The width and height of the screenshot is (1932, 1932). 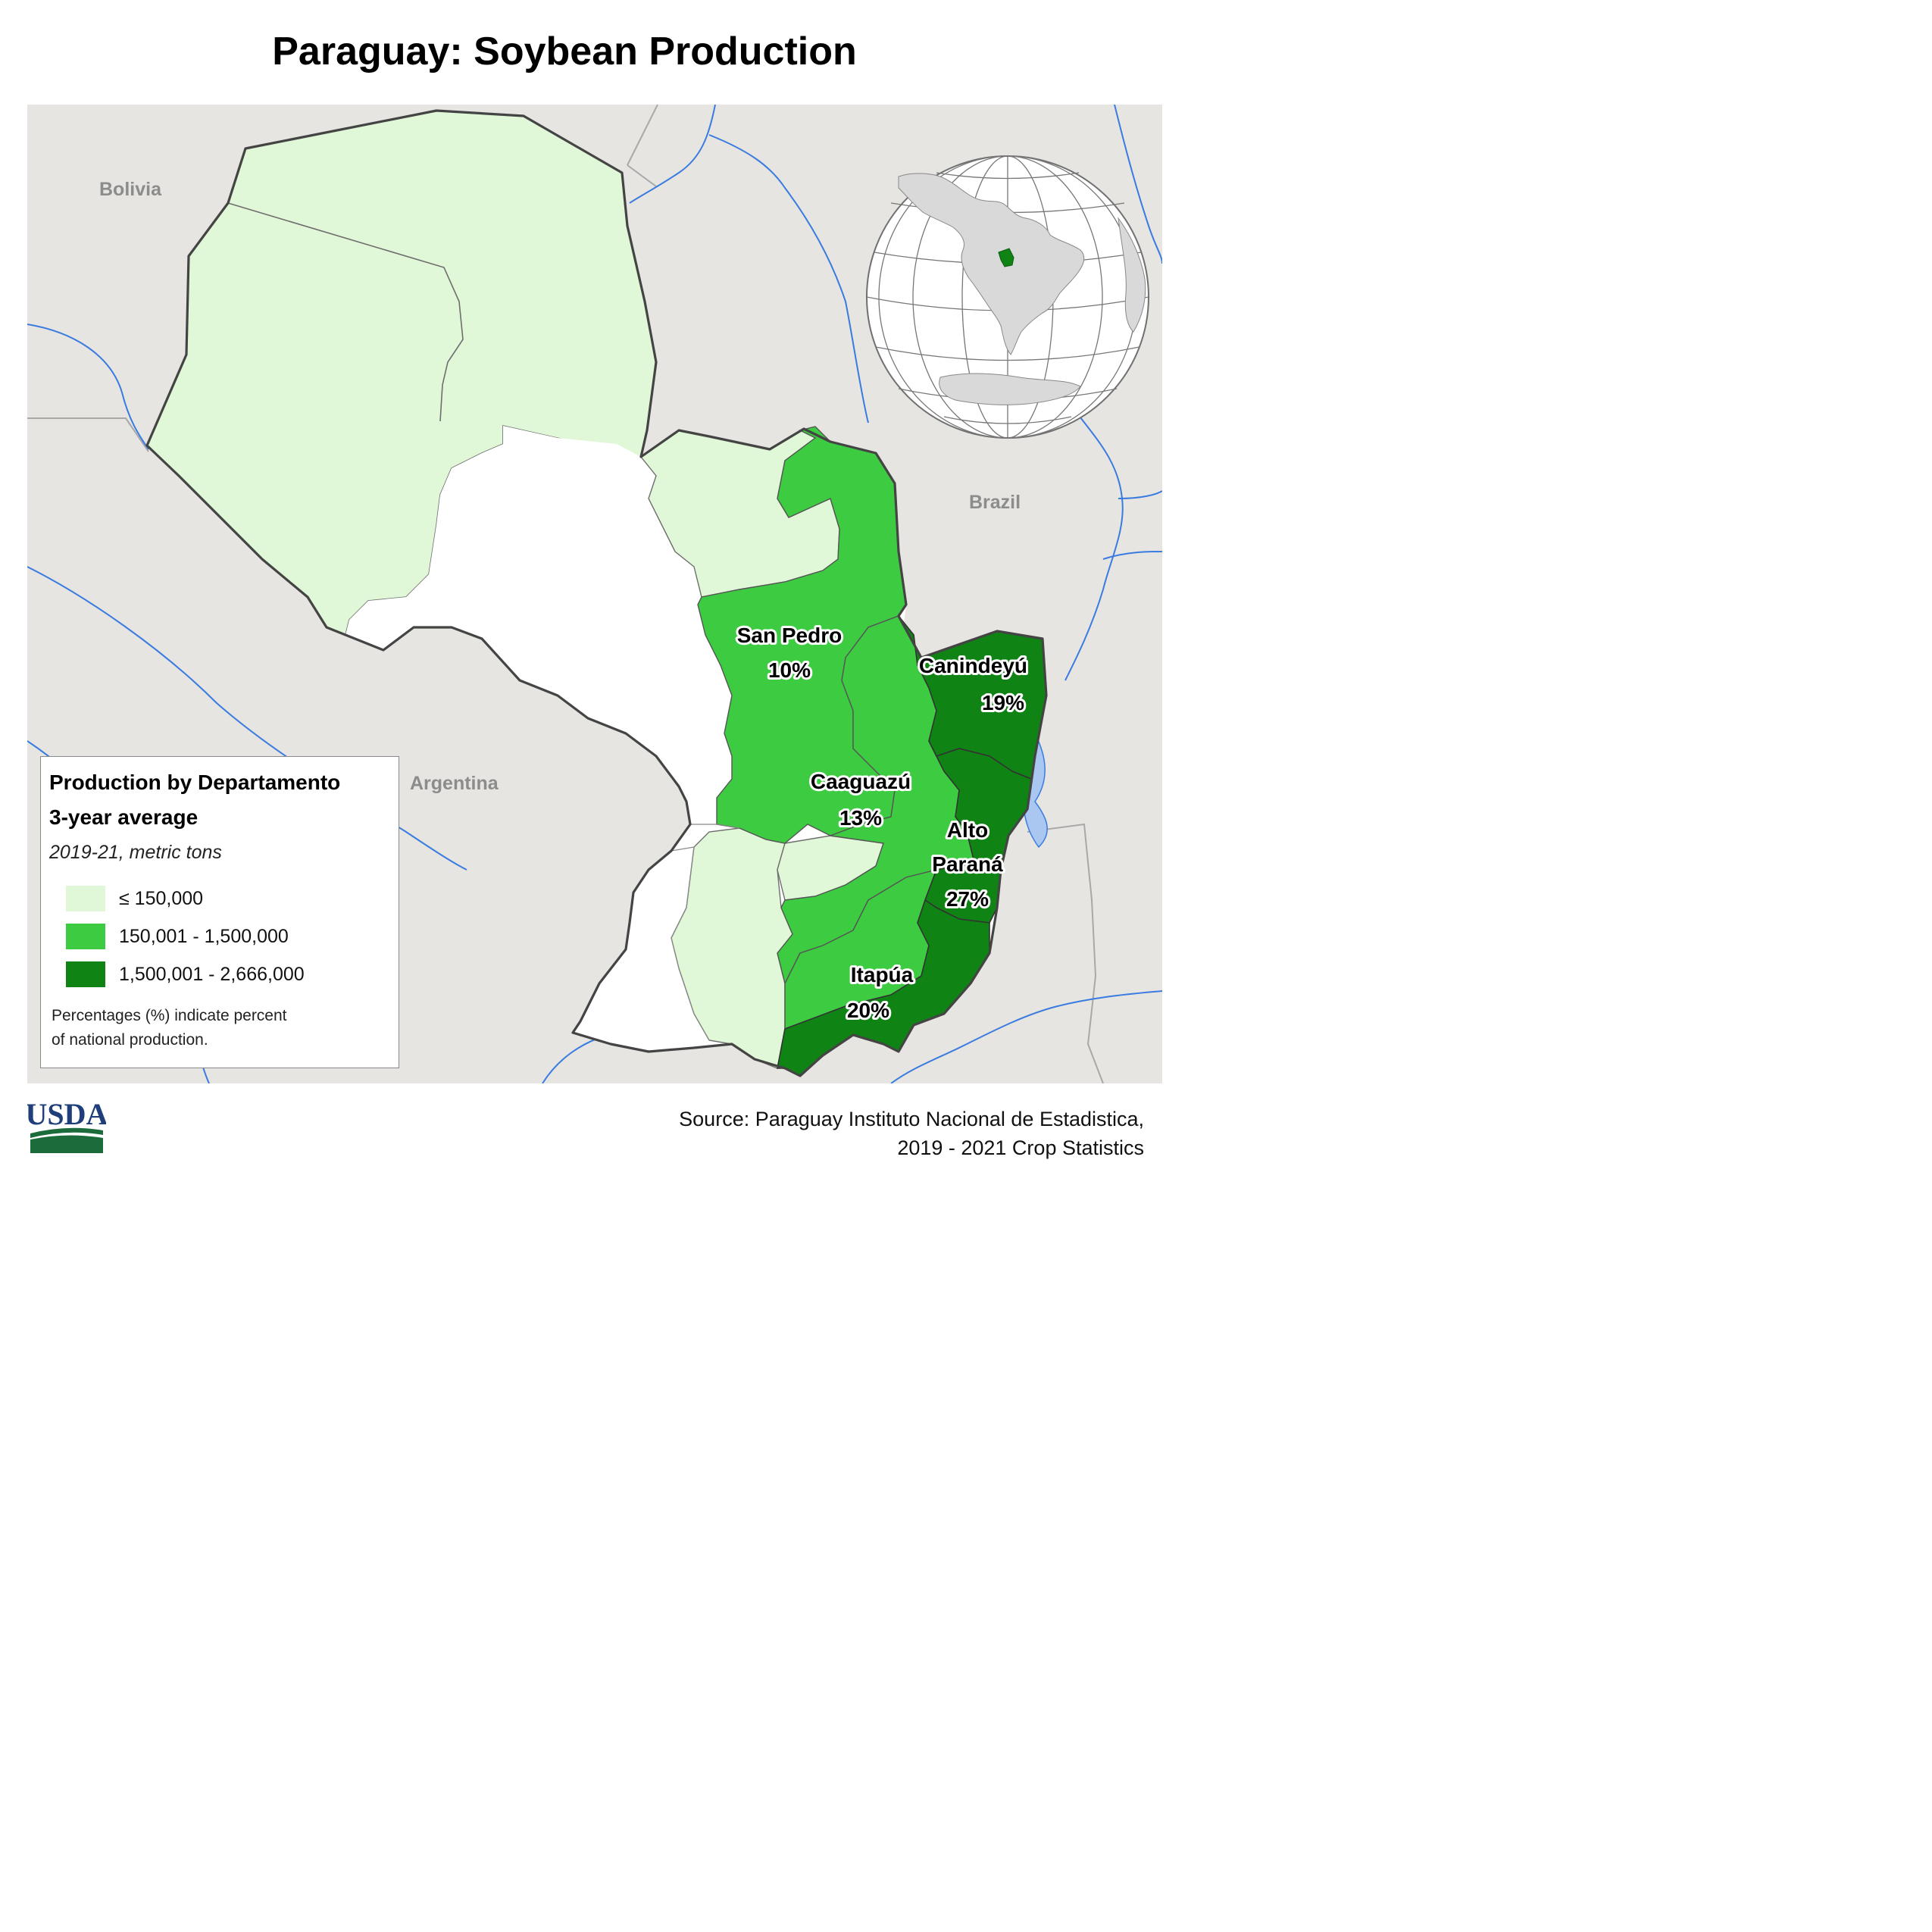 What do you see at coordinates (345, 312) in the screenshot?
I see `department-boundary-boqueron` at bounding box center [345, 312].